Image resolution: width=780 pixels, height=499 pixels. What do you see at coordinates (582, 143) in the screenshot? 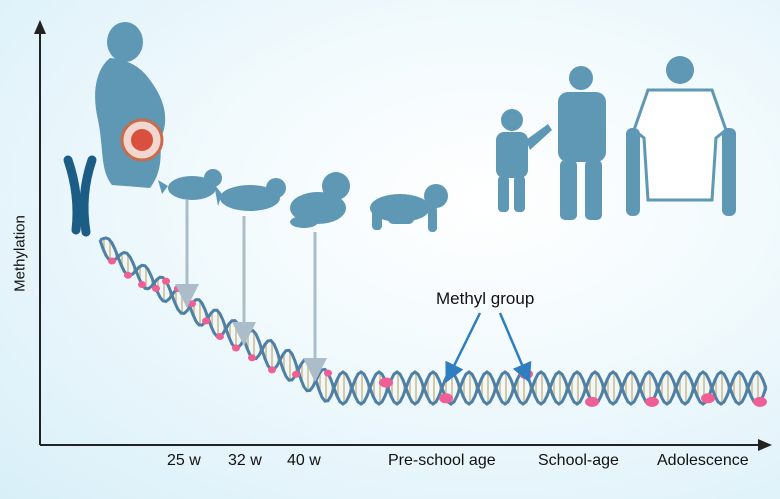
I see `child-silhouette` at bounding box center [582, 143].